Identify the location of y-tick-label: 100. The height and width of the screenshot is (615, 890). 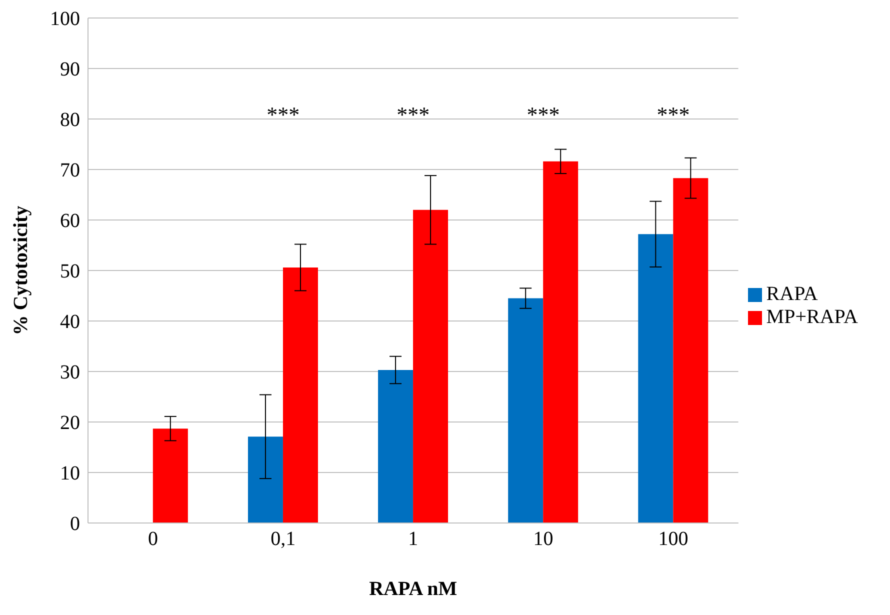
(65, 19).